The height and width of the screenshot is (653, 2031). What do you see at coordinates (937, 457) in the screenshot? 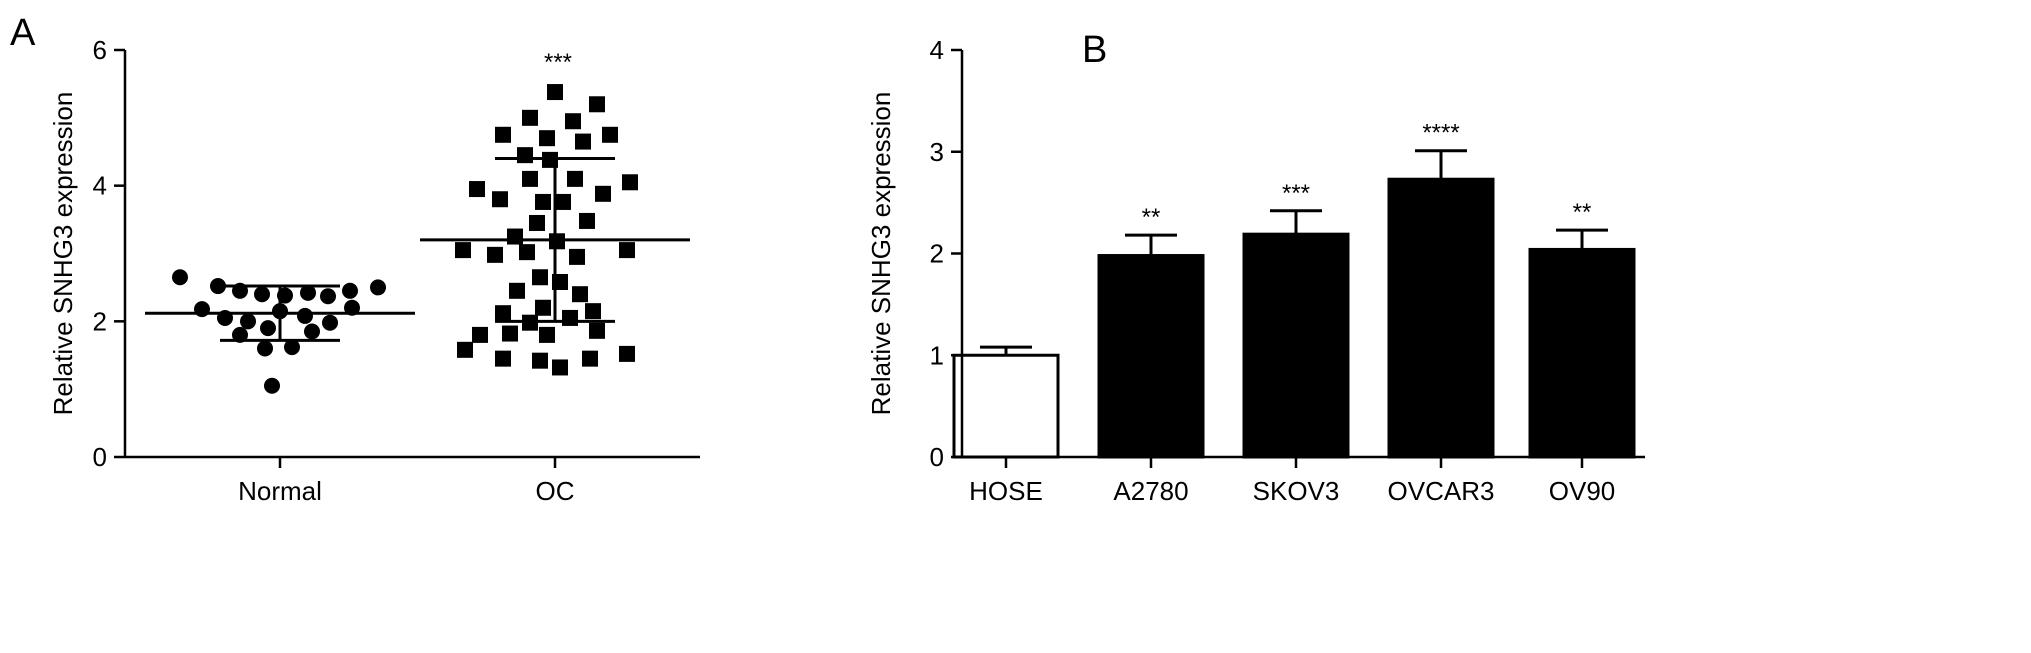
I see `panel-b-y-tick-label: 0` at bounding box center [937, 457].